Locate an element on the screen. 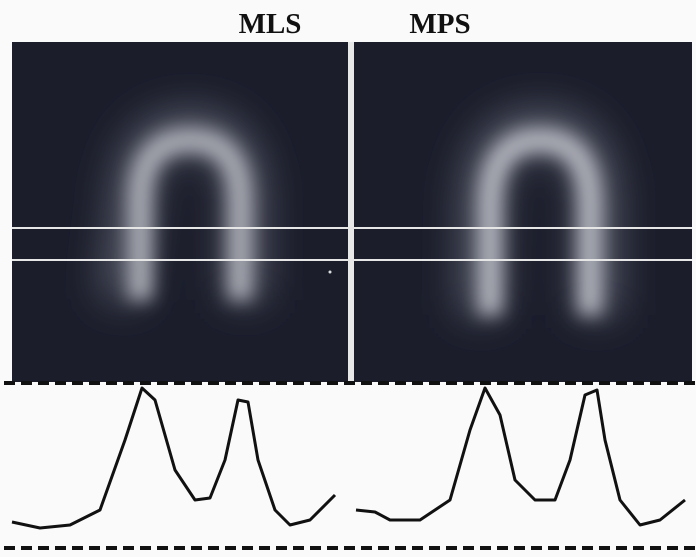 Image resolution: width=696 pixels, height=557 pixels. panel-label: MLS is located at coordinates (270, 24).